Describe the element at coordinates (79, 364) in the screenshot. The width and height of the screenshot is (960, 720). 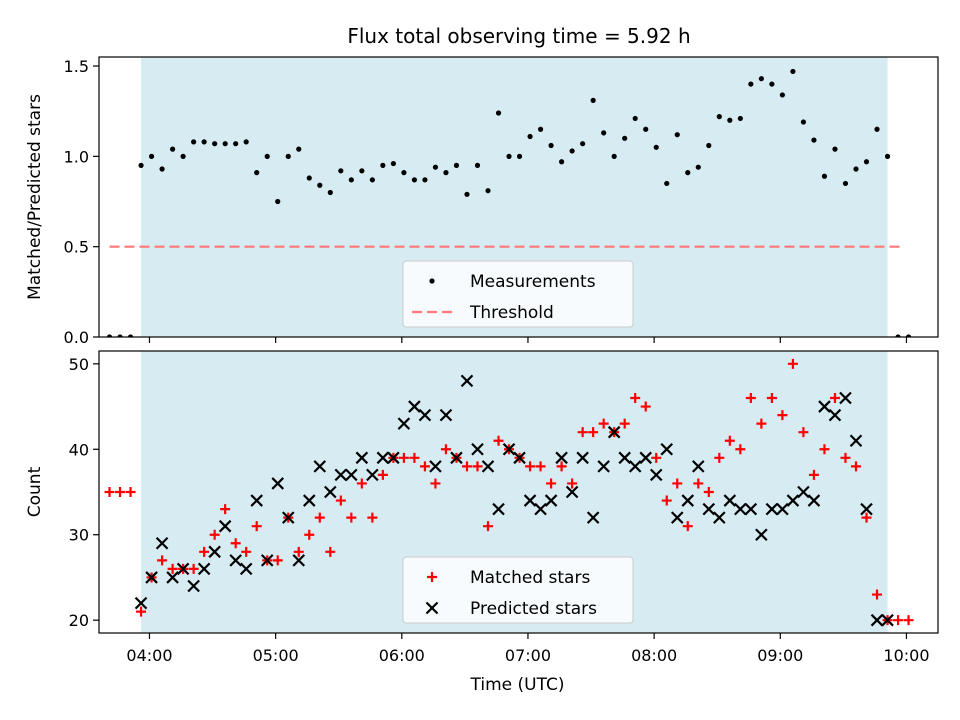
I see `y-tick-label: 50` at that location.